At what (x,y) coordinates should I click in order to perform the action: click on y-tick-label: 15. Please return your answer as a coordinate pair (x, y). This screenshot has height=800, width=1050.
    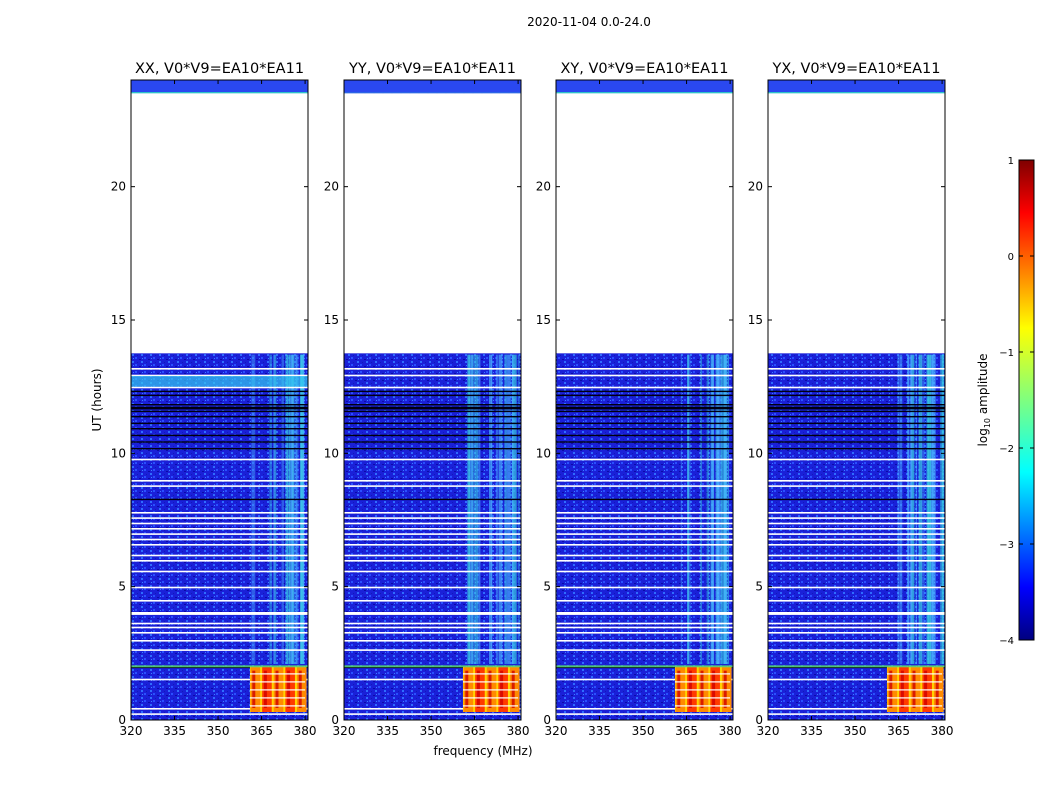
    Looking at the image, I should click on (331, 320).